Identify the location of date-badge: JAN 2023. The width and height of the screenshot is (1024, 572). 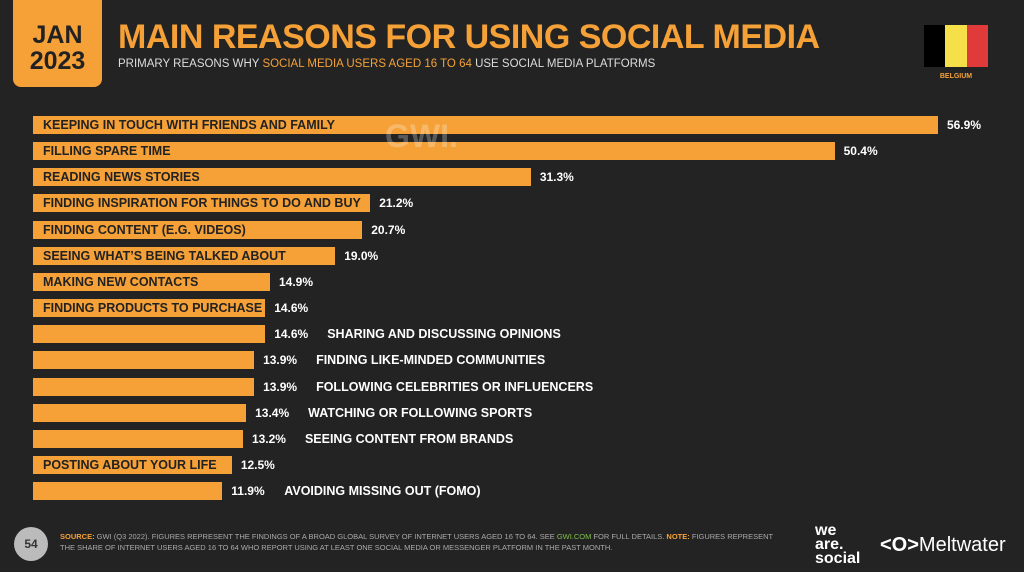
(57, 43).